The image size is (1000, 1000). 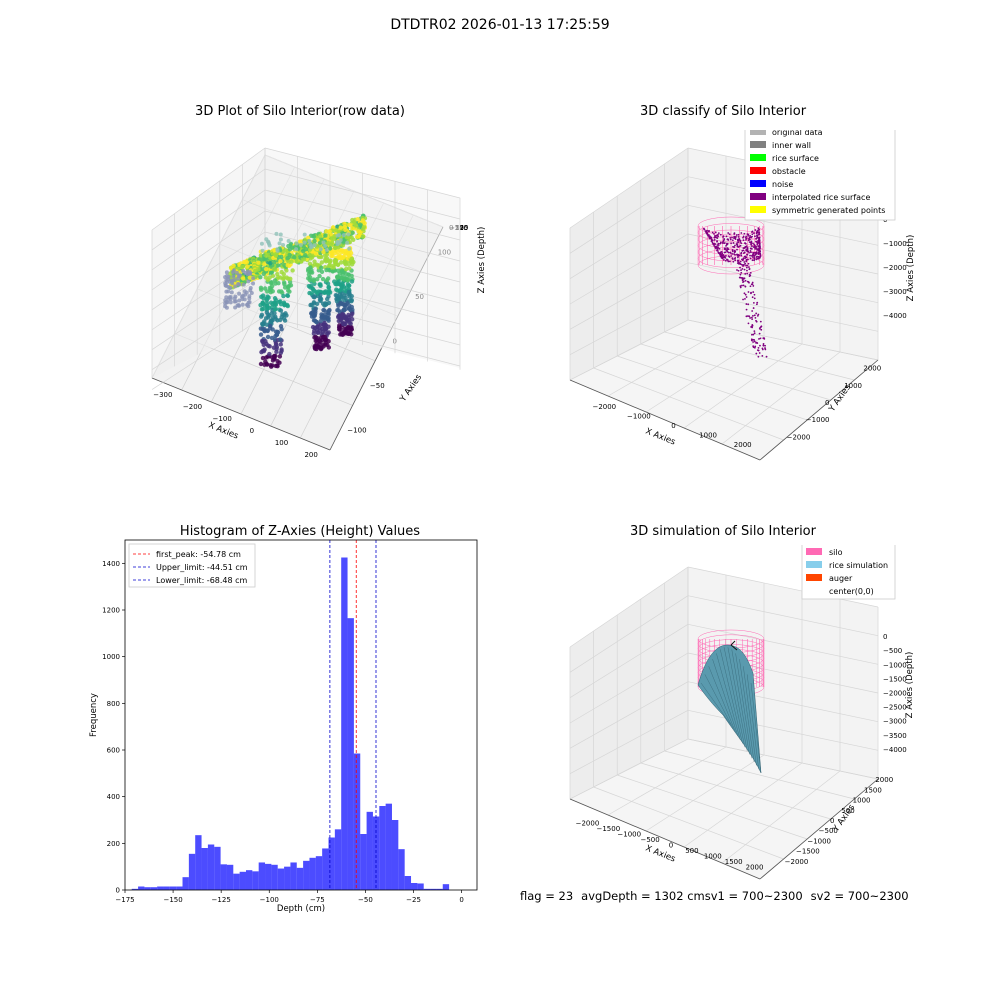 What do you see at coordinates (300, 111) in the screenshot?
I see `panel1-title: 3D Plot of Silo Interior(row data)` at bounding box center [300, 111].